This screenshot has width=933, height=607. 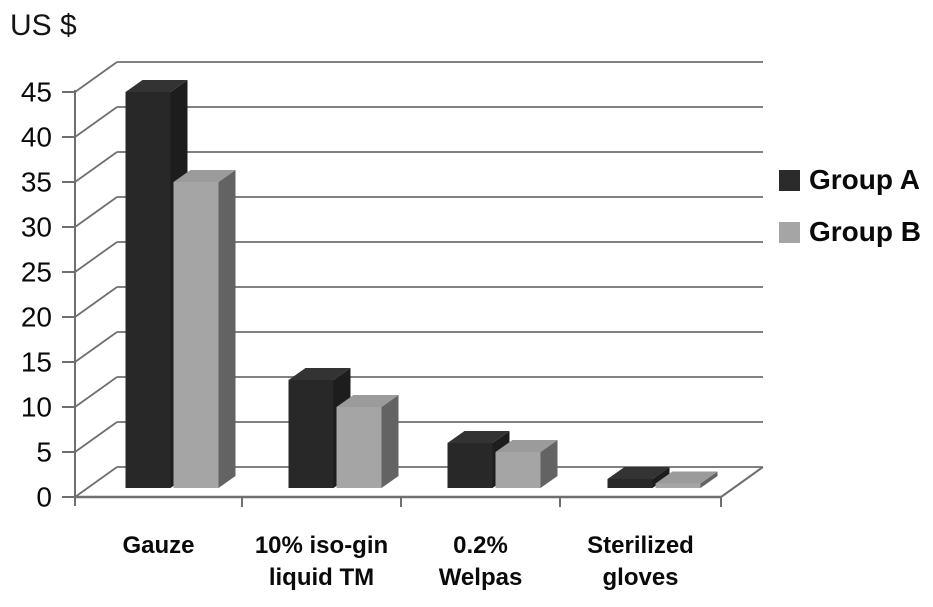 I want to click on bar-group-b-sterilized-gloves-top, so click(x=686, y=477).